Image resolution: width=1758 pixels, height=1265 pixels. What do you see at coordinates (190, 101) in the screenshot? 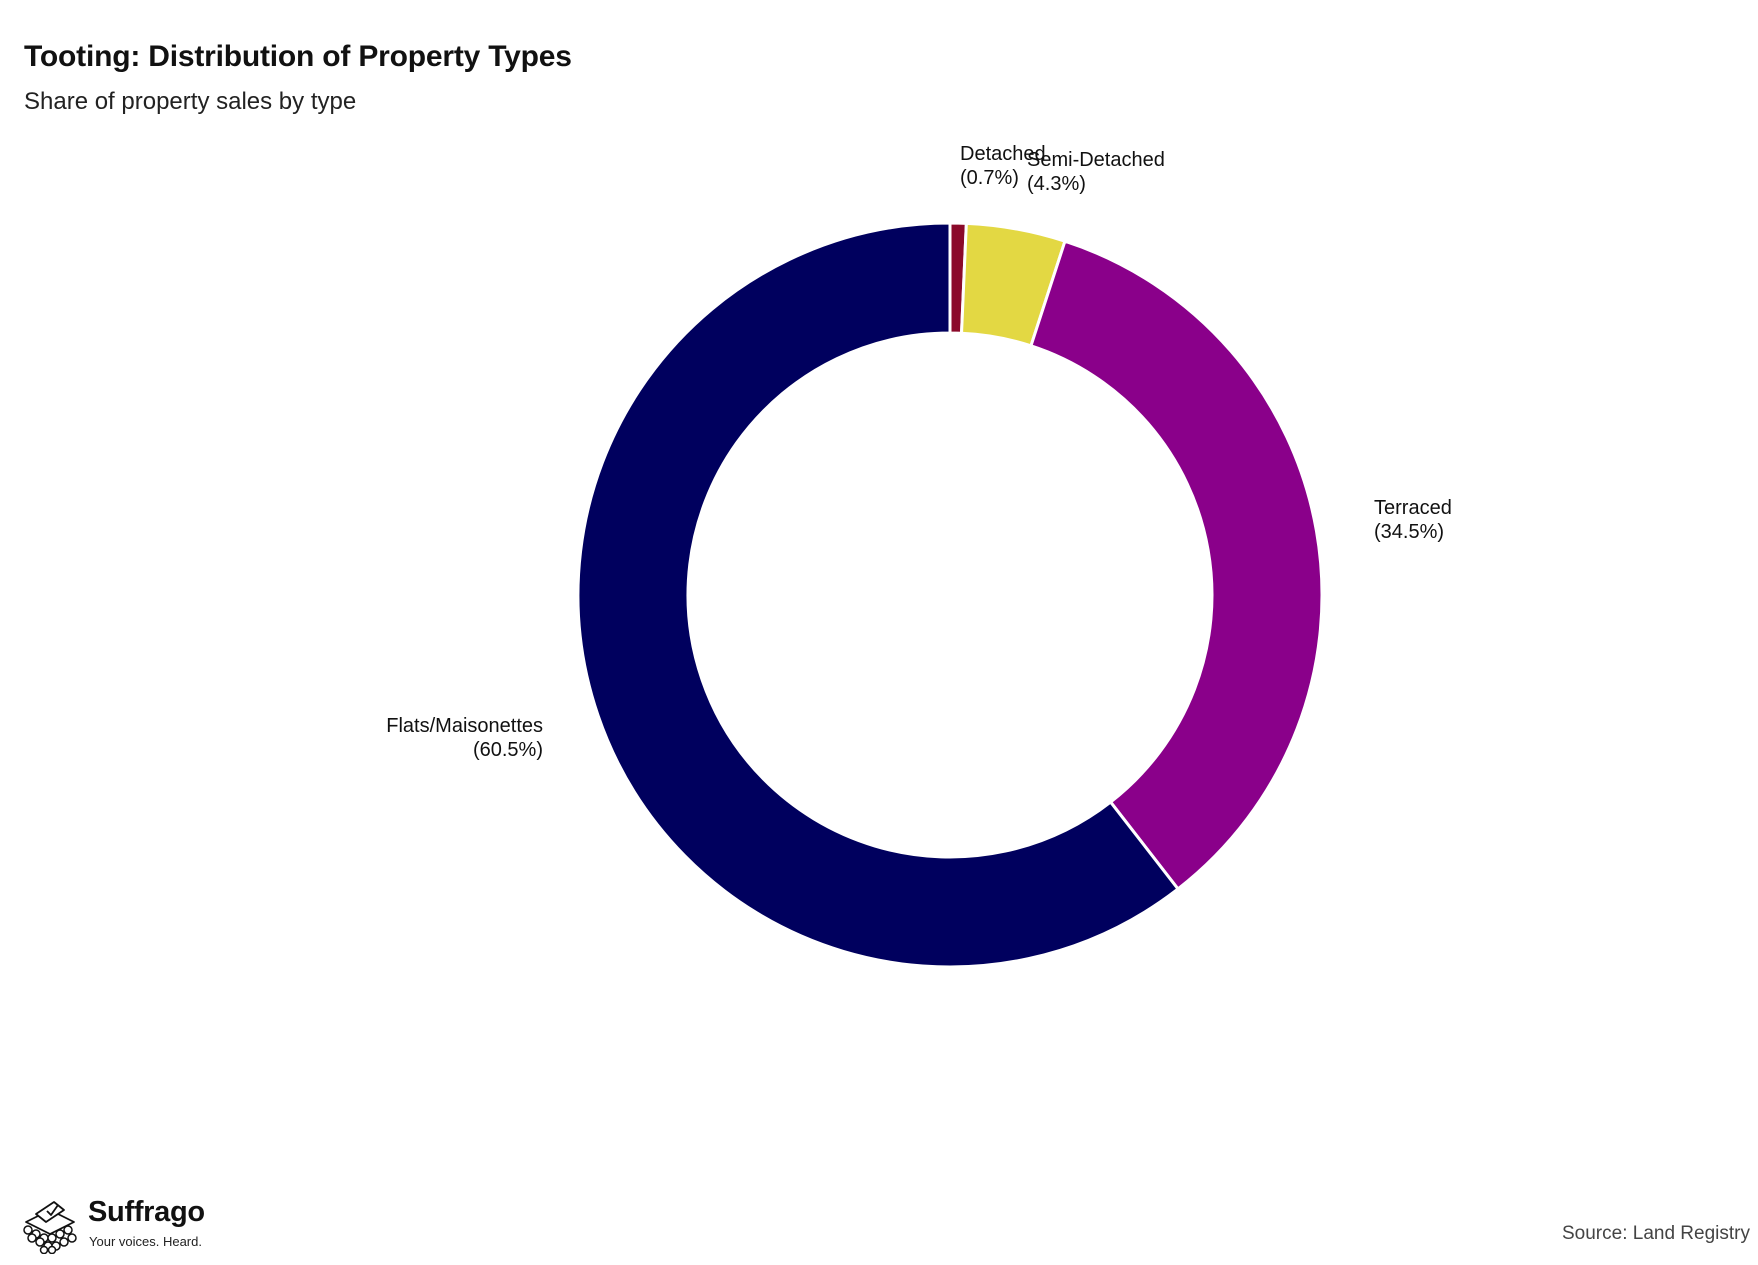
I see `chart-subtitle: Share of property sales by type` at bounding box center [190, 101].